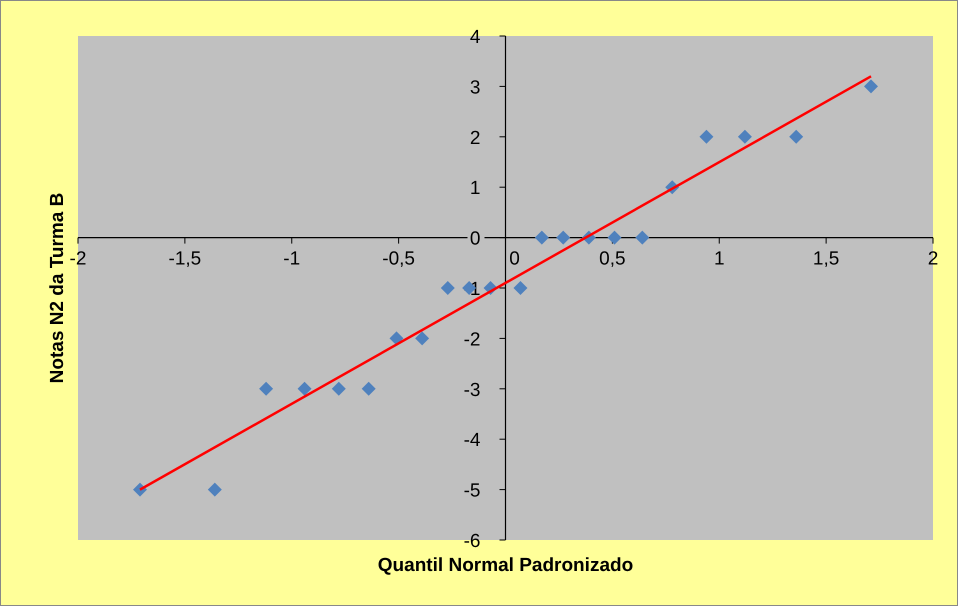 The width and height of the screenshot is (958, 606). What do you see at coordinates (475, 189) in the screenshot?
I see `y-tick-label: 1` at bounding box center [475, 189].